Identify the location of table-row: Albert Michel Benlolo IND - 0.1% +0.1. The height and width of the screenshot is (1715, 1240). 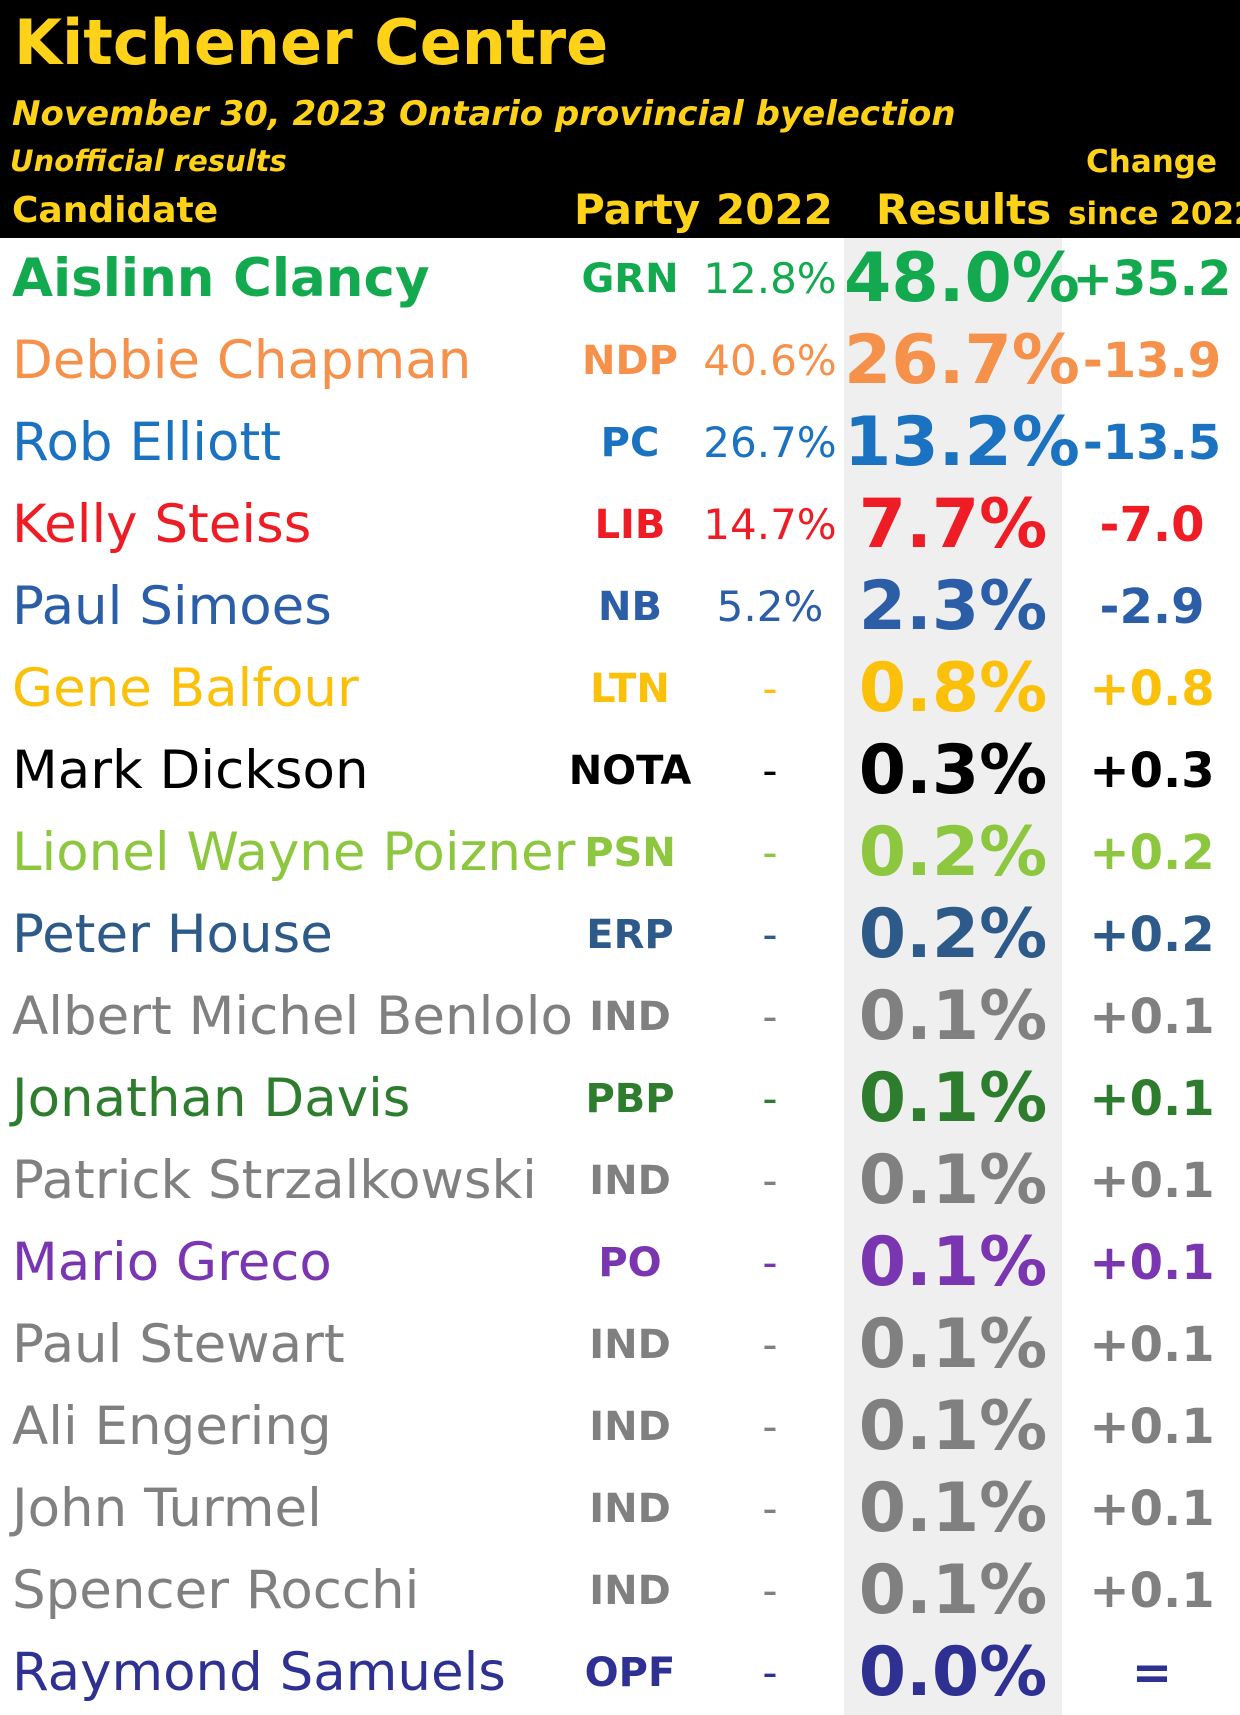
(620, 1017).